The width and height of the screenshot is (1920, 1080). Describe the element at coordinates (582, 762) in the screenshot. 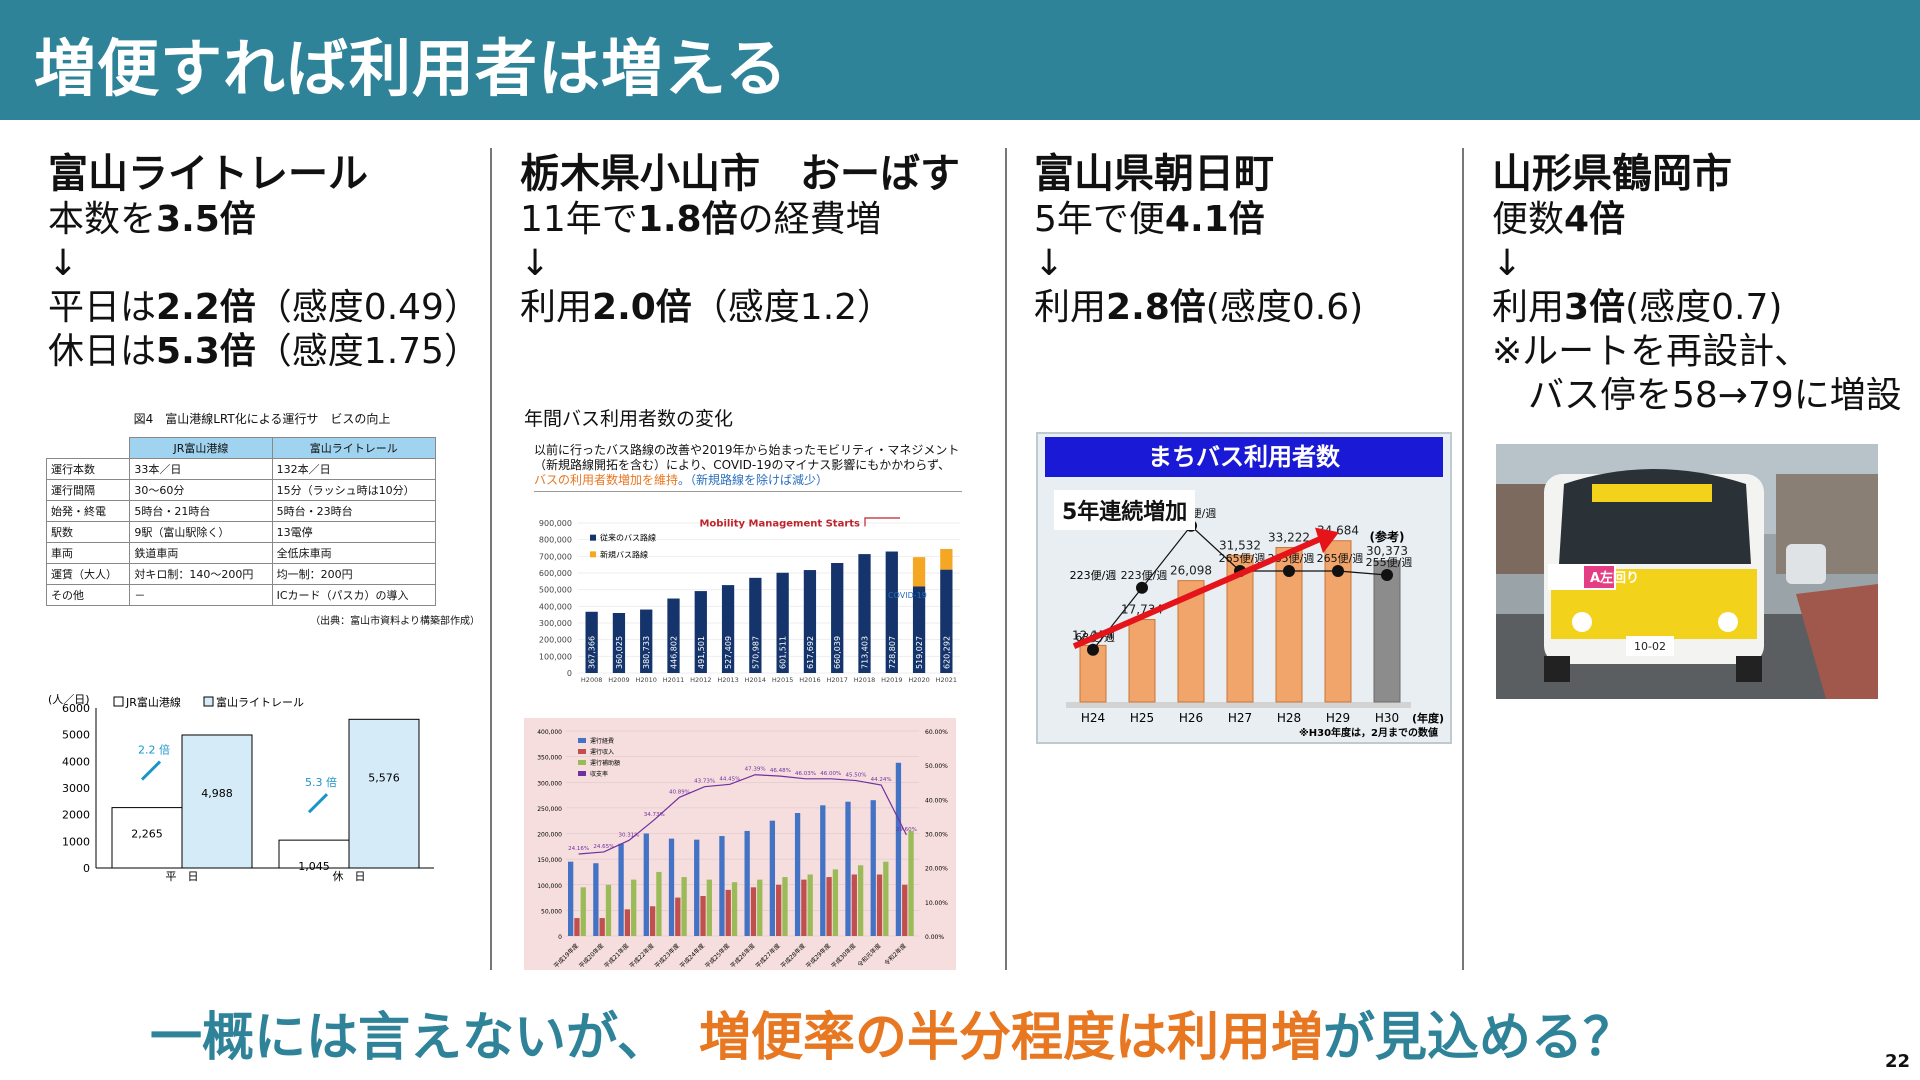

I see `legend-swatch` at that location.